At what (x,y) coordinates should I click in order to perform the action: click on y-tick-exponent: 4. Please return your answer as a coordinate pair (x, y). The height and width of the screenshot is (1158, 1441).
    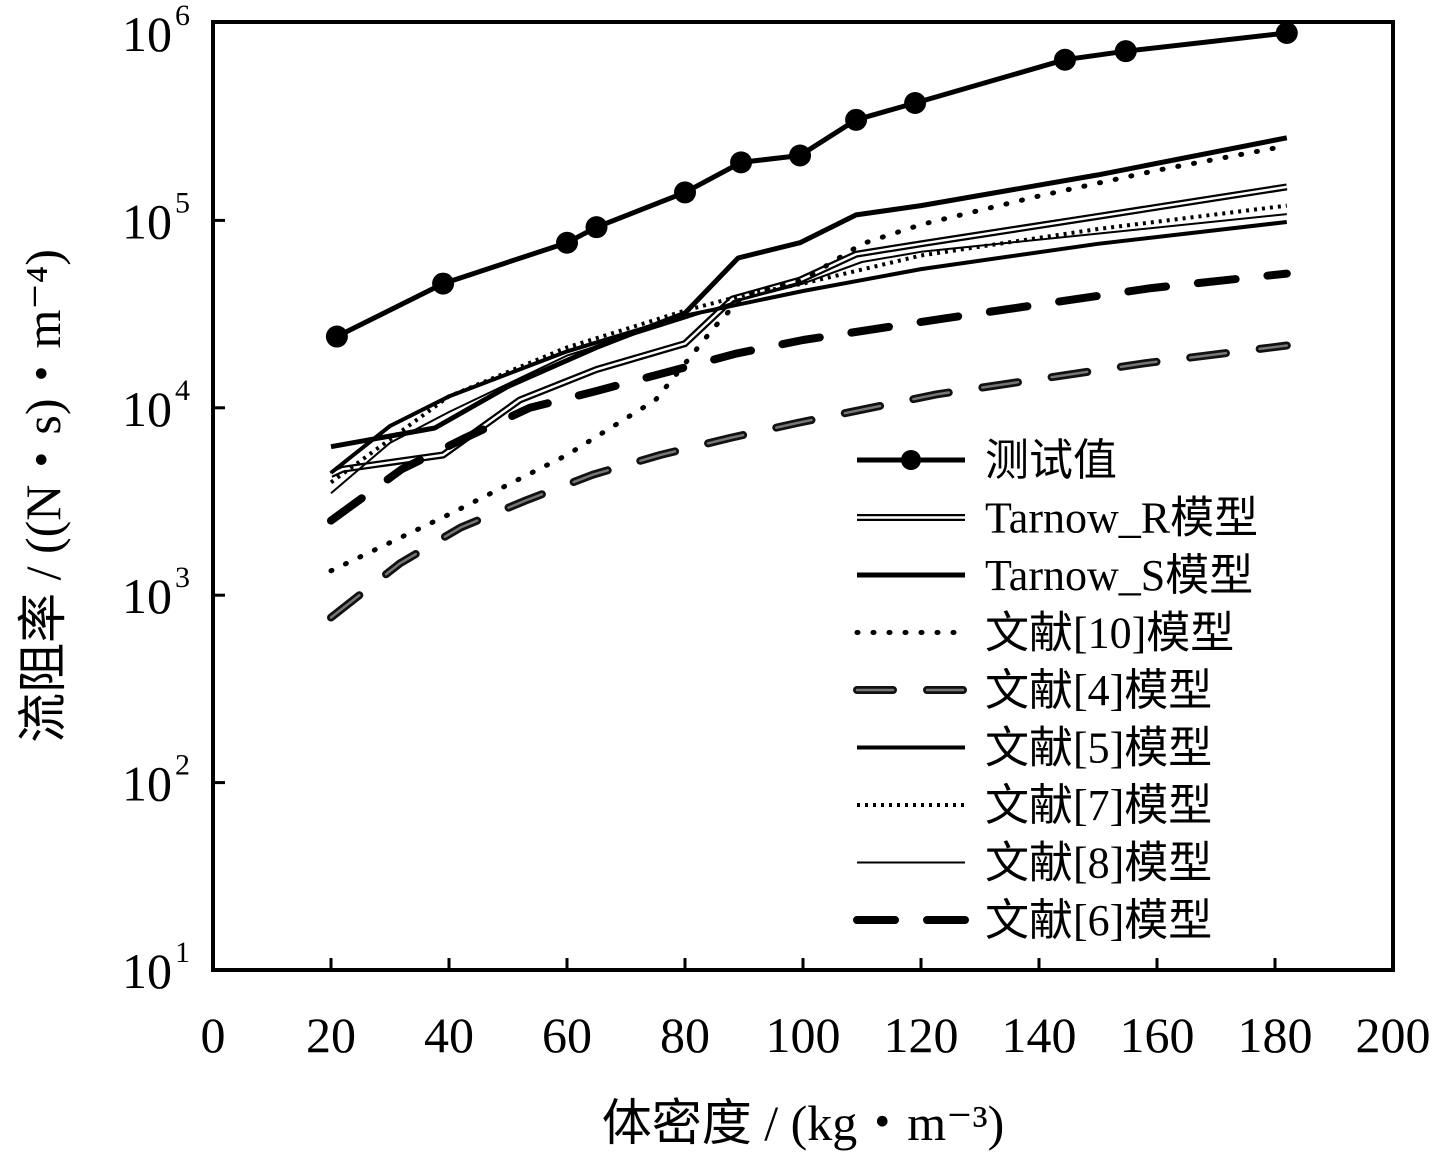
    Looking at the image, I should click on (182, 390).